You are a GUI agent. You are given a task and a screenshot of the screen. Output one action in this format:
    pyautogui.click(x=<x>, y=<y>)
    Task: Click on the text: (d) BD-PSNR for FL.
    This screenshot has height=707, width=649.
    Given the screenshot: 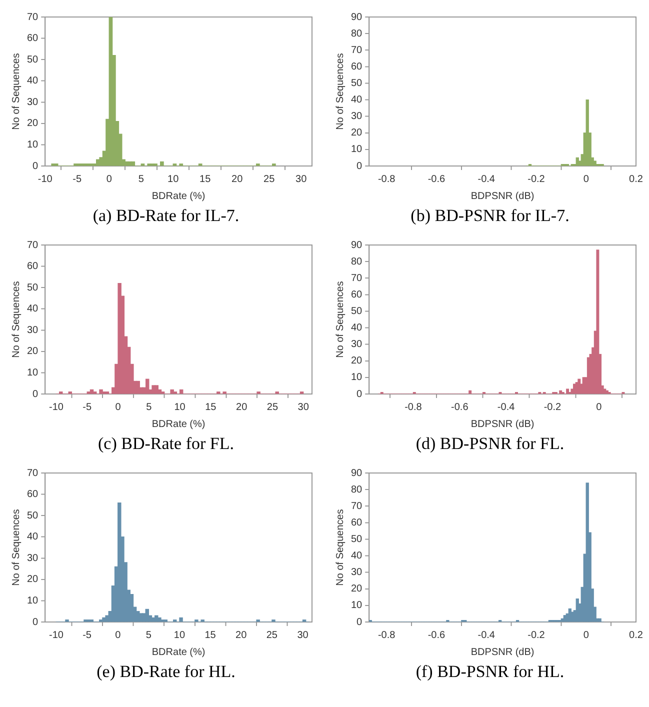 What is the action you would take?
    pyautogui.click(x=490, y=444)
    